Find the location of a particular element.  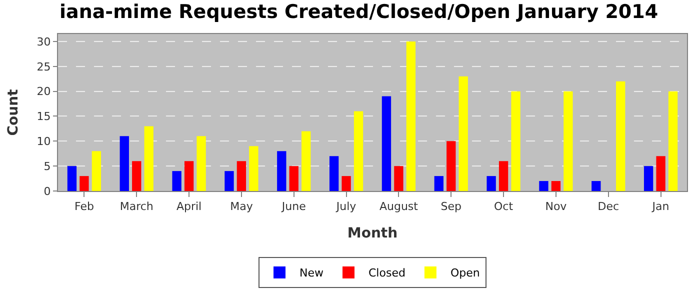

x-tick-label: Nov is located at coordinates (556, 207).